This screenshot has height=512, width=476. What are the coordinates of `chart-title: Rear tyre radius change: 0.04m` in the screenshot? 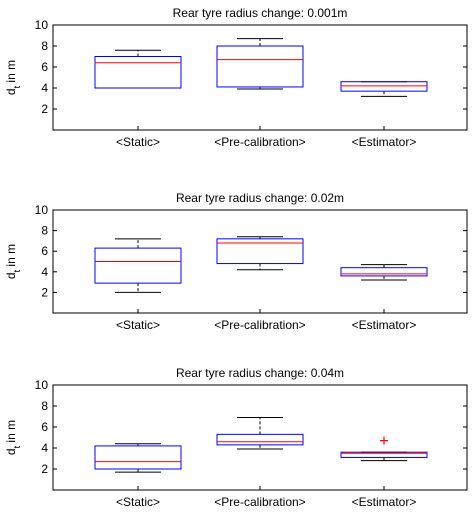 It's located at (260, 373).